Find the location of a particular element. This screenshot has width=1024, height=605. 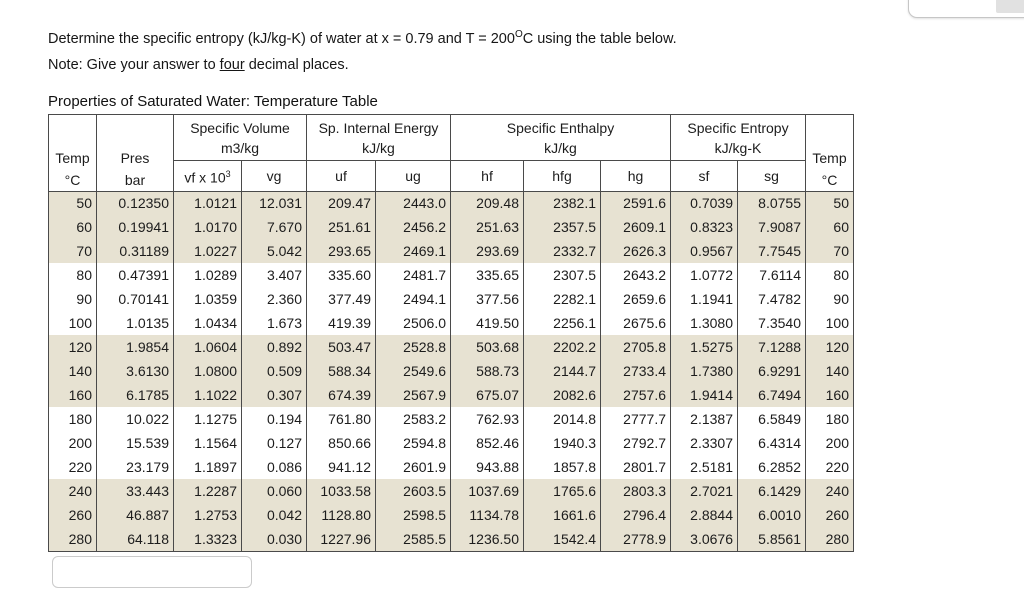

table-cell: 1.0135 is located at coordinates (135, 323).